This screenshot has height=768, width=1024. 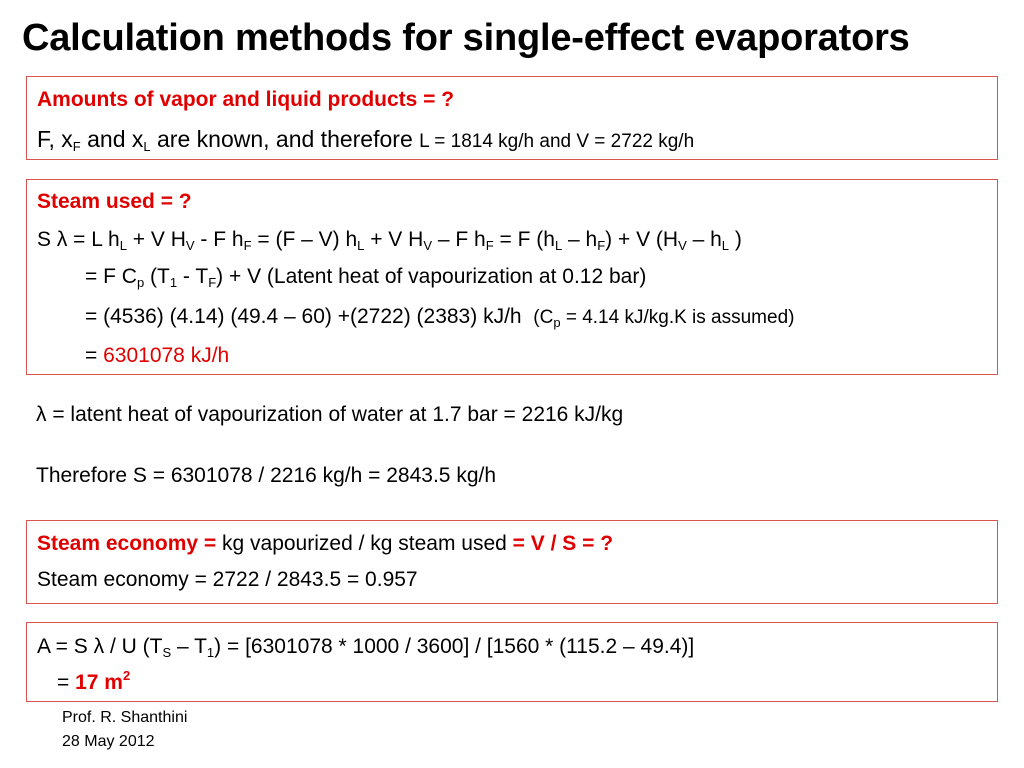 What do you see at coordinates (682, 245) in the screenshot?
I see `eq1-i-sub: V` at bounding box center [682, 245].